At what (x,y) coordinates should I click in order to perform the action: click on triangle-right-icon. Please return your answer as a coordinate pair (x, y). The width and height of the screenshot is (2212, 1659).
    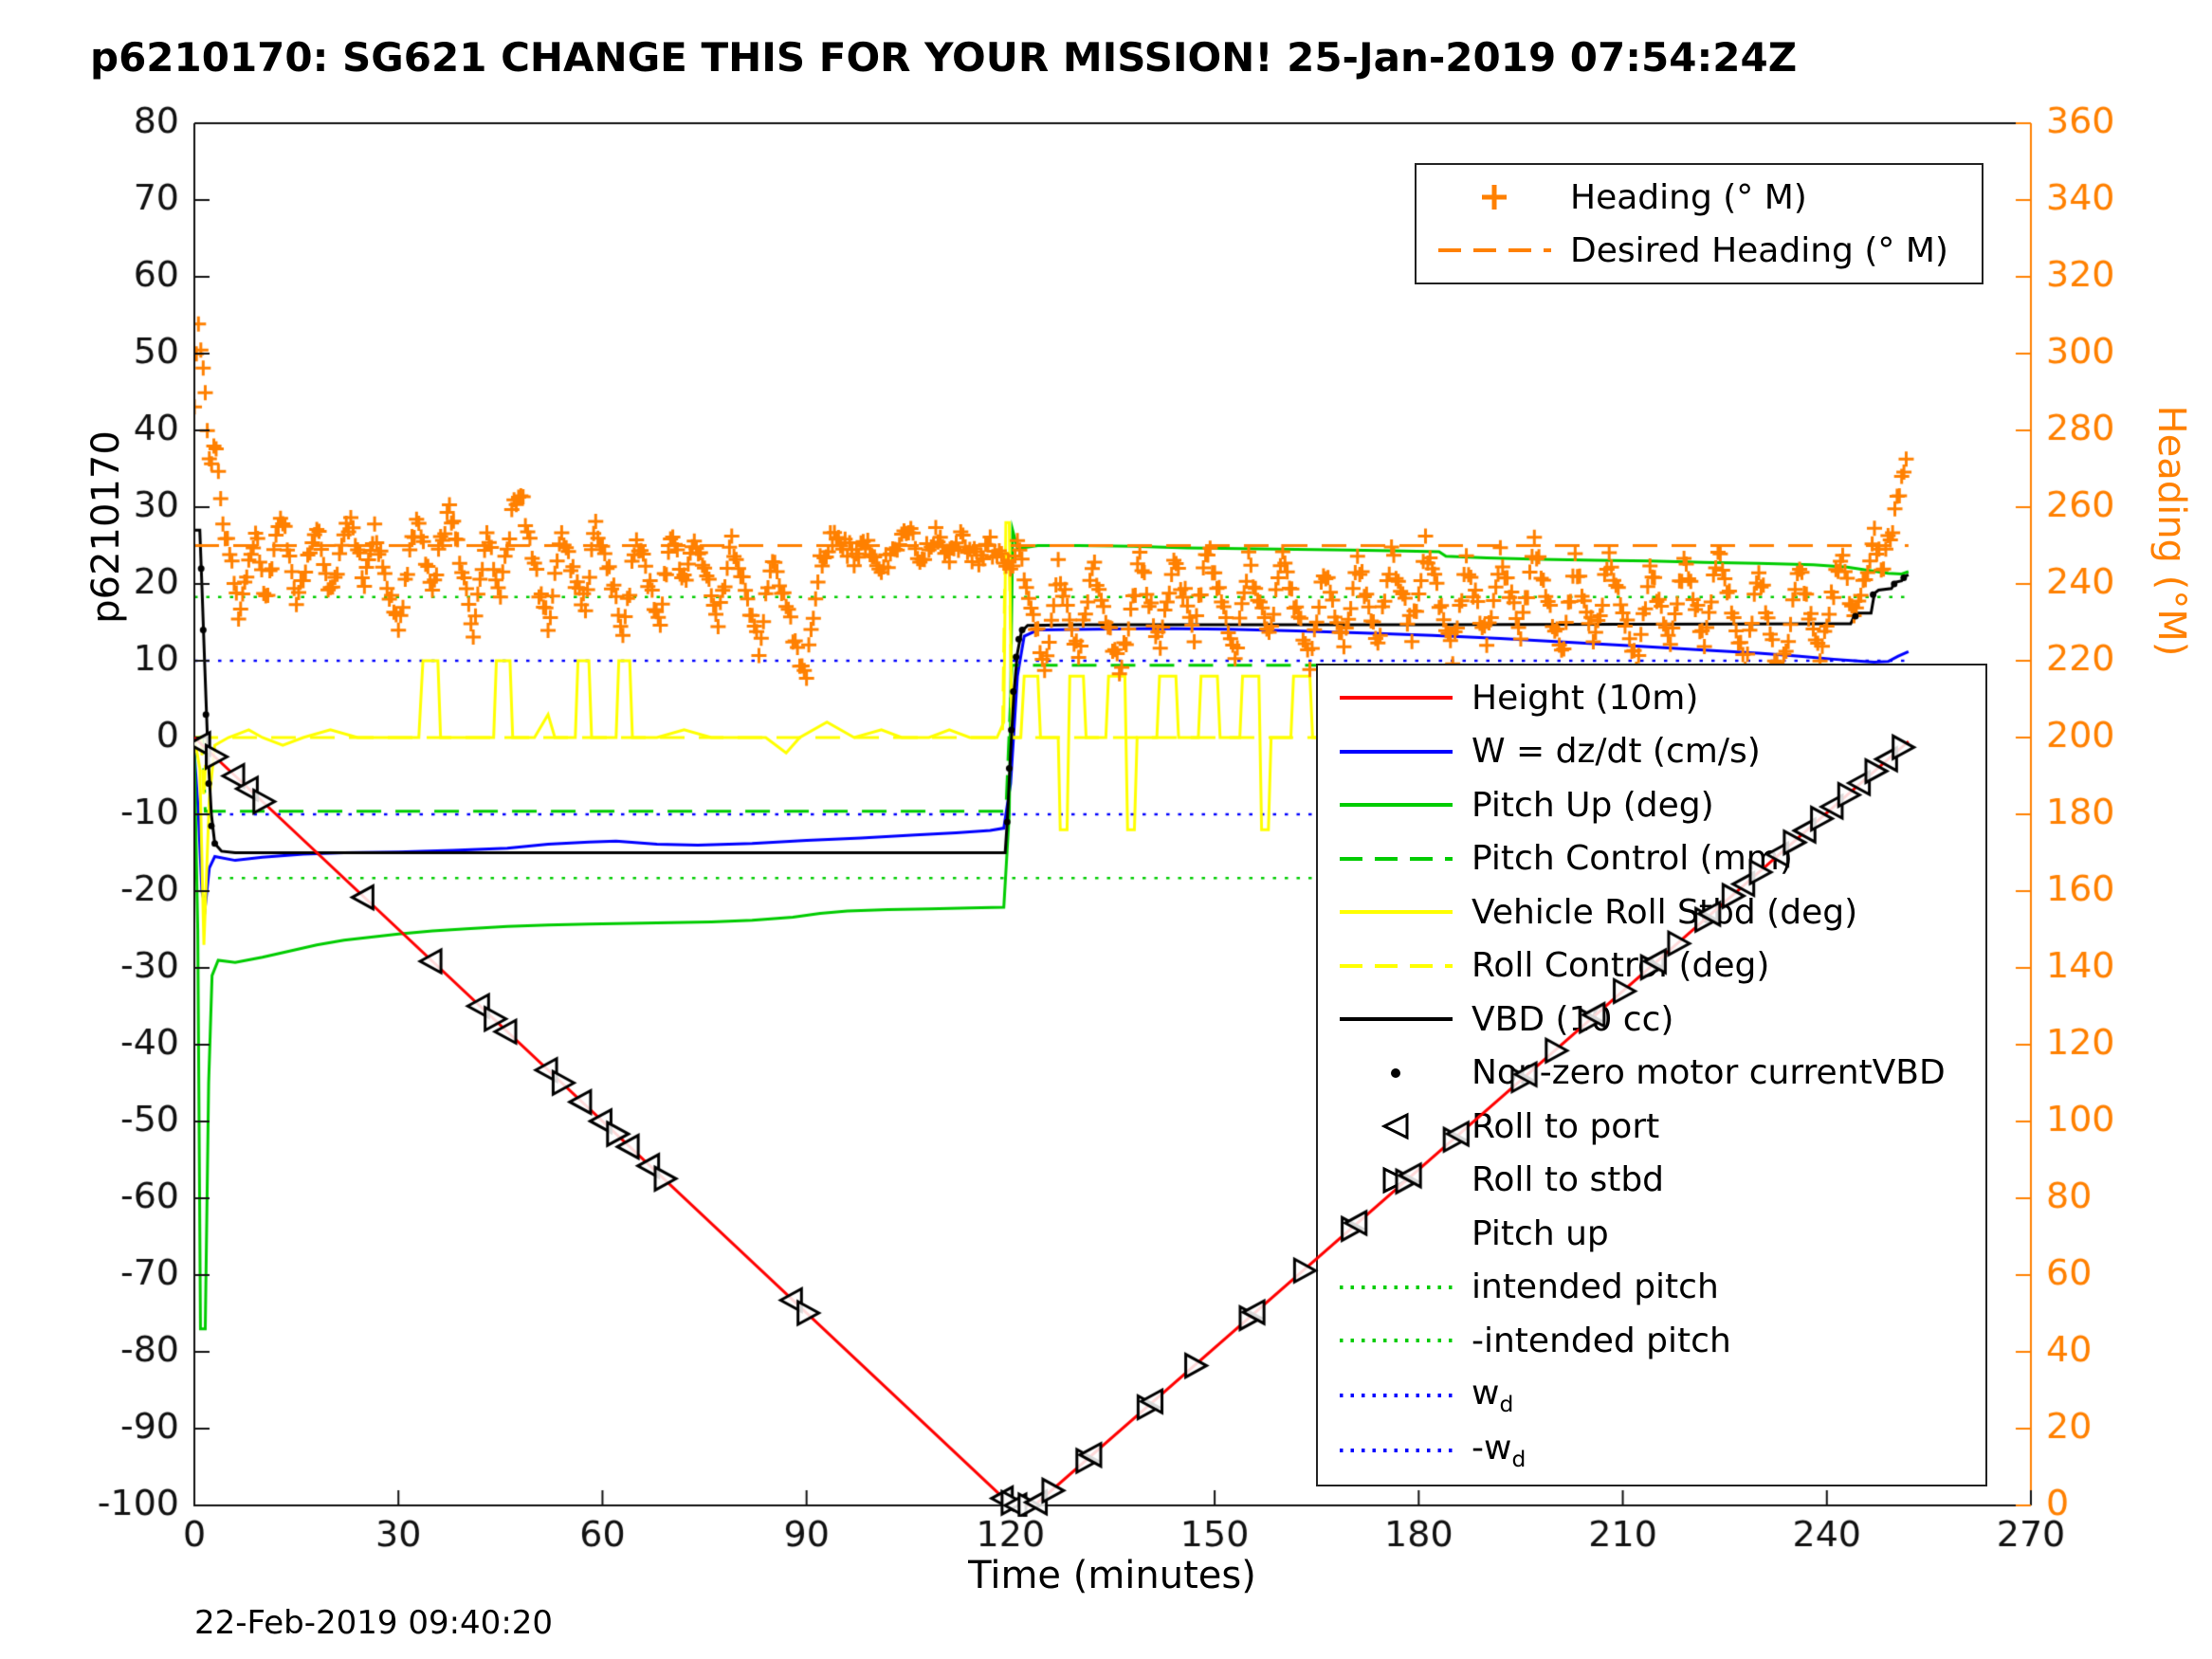
    Looking at the image, I should click on (1396, 1180).